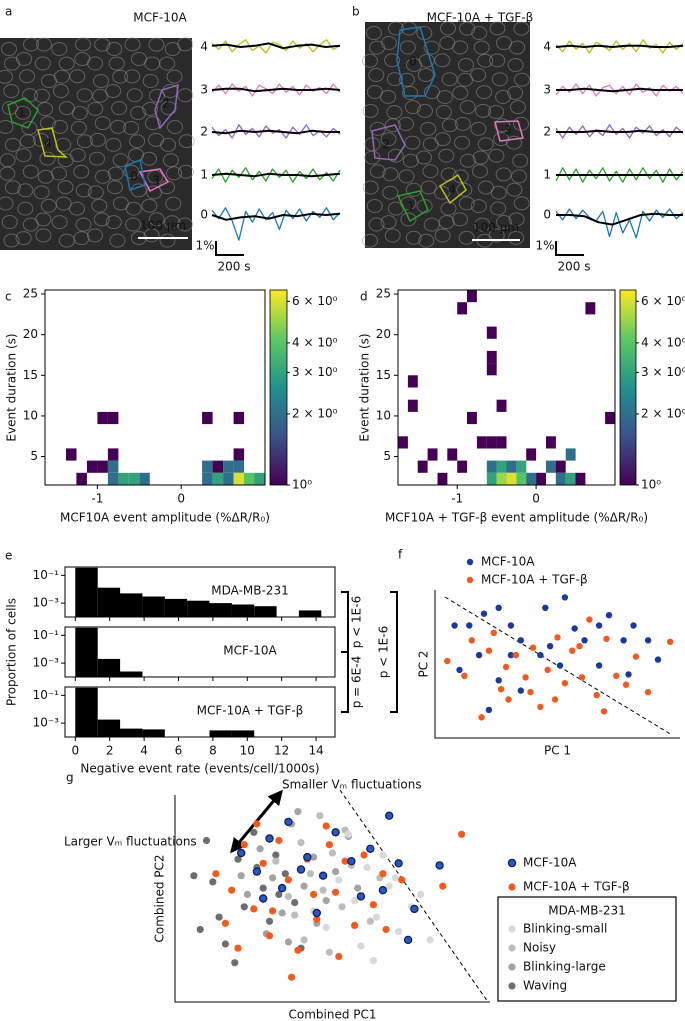 The width and height of the screenshot is (685, 1021). Describe the element at coordinates (30, 375) in the screenshot. I see `y-tick-label: 15` at that location.